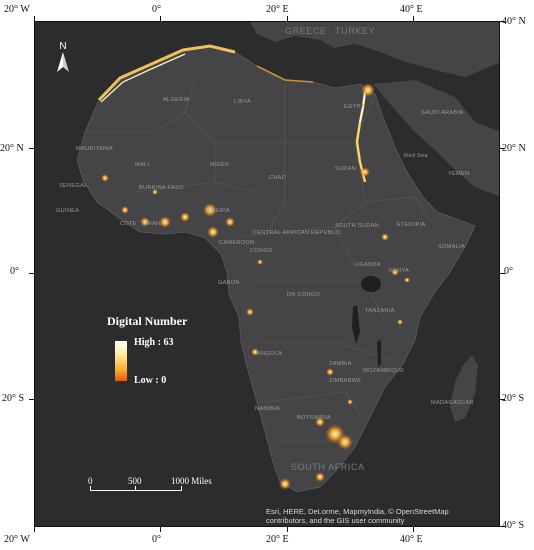  I want to click on label-ghana: GHANA, so click(153, 224).